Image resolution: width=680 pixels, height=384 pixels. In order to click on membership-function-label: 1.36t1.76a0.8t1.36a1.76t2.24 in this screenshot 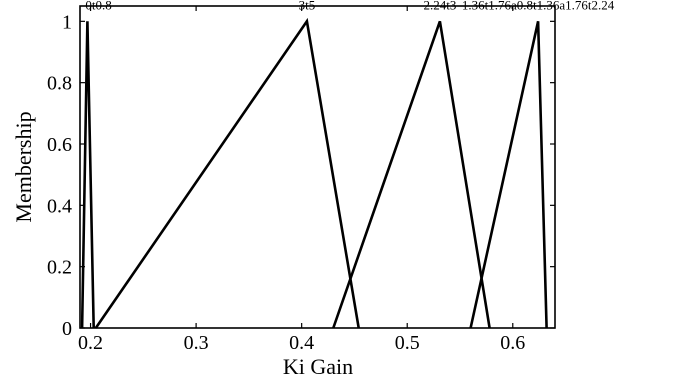, I will do `click(538, 6)`.